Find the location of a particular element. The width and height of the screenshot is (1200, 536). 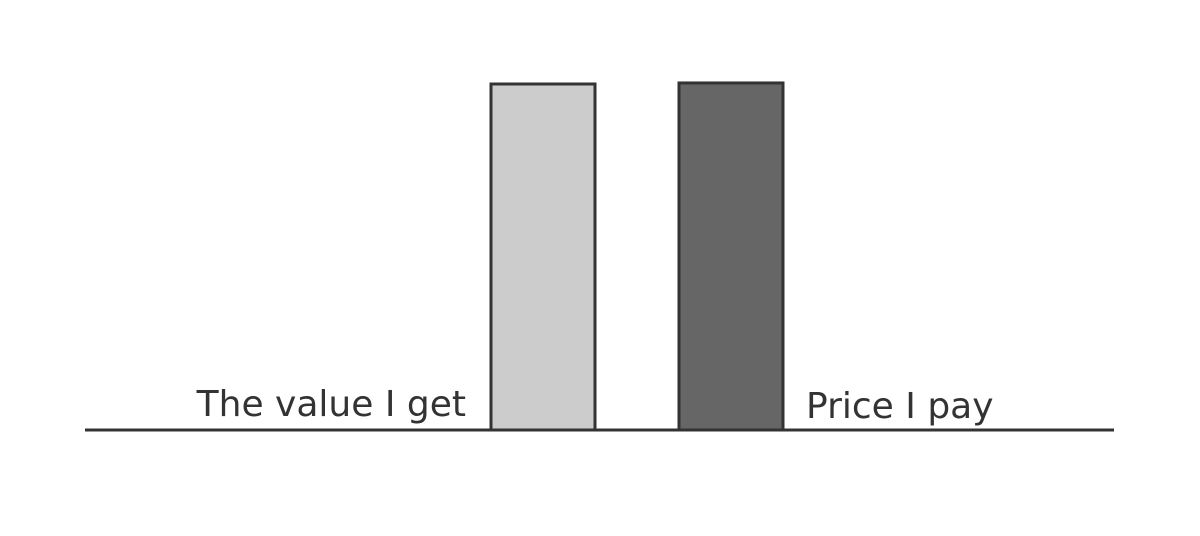

bar-price-i-pay is located at coordinates (731, 256).